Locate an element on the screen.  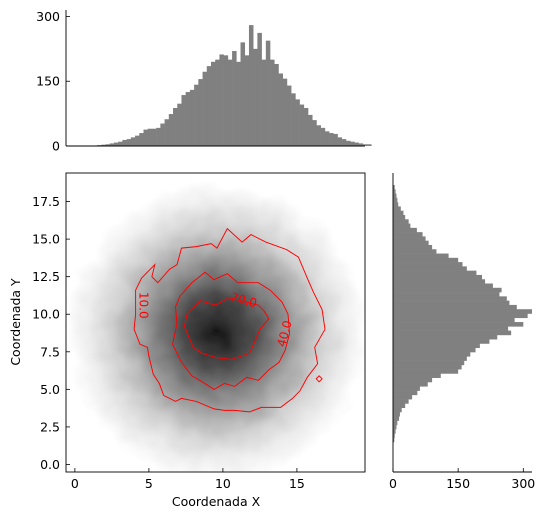
contour-line-10.0 is located at coordinates (229, 320).